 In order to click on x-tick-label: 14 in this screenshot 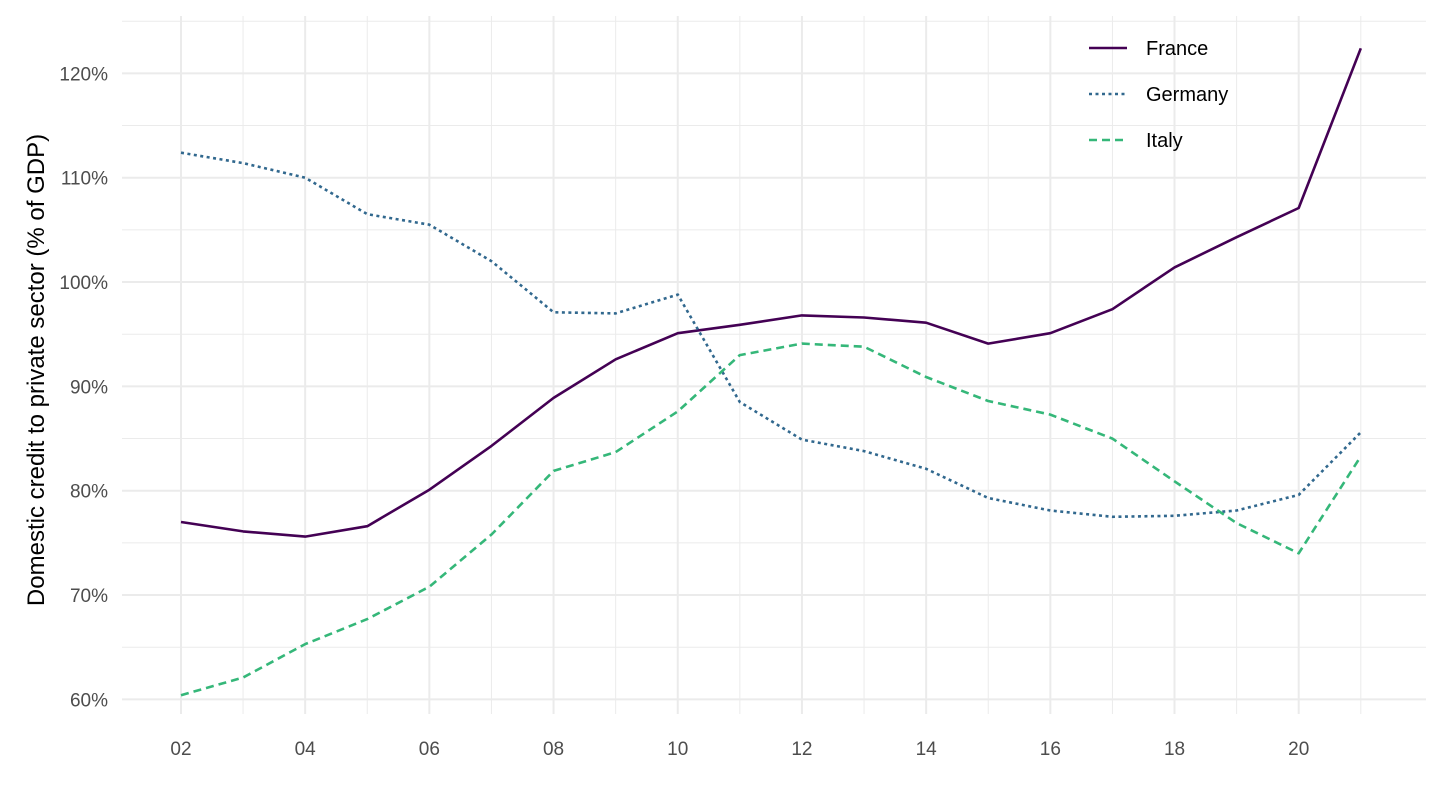, I will do `click(927, 749)`.